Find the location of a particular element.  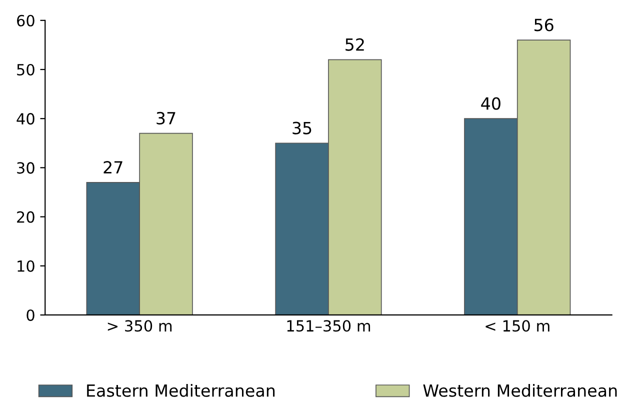

data-label: 52 is located at coordinates (355, 44).